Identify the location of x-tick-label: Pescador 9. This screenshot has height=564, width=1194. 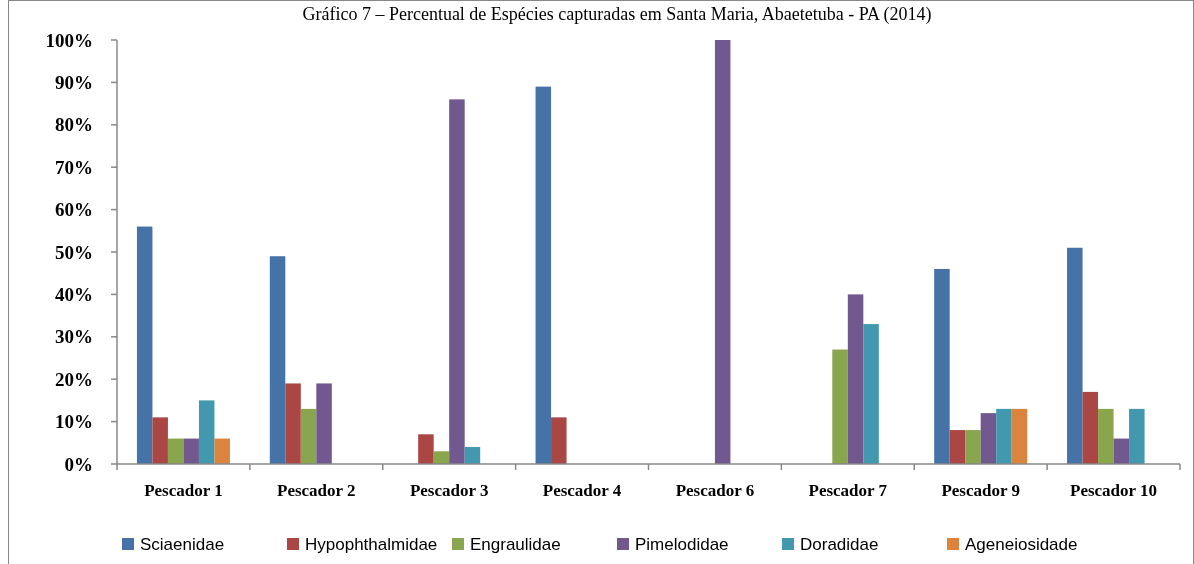
(980, 490).